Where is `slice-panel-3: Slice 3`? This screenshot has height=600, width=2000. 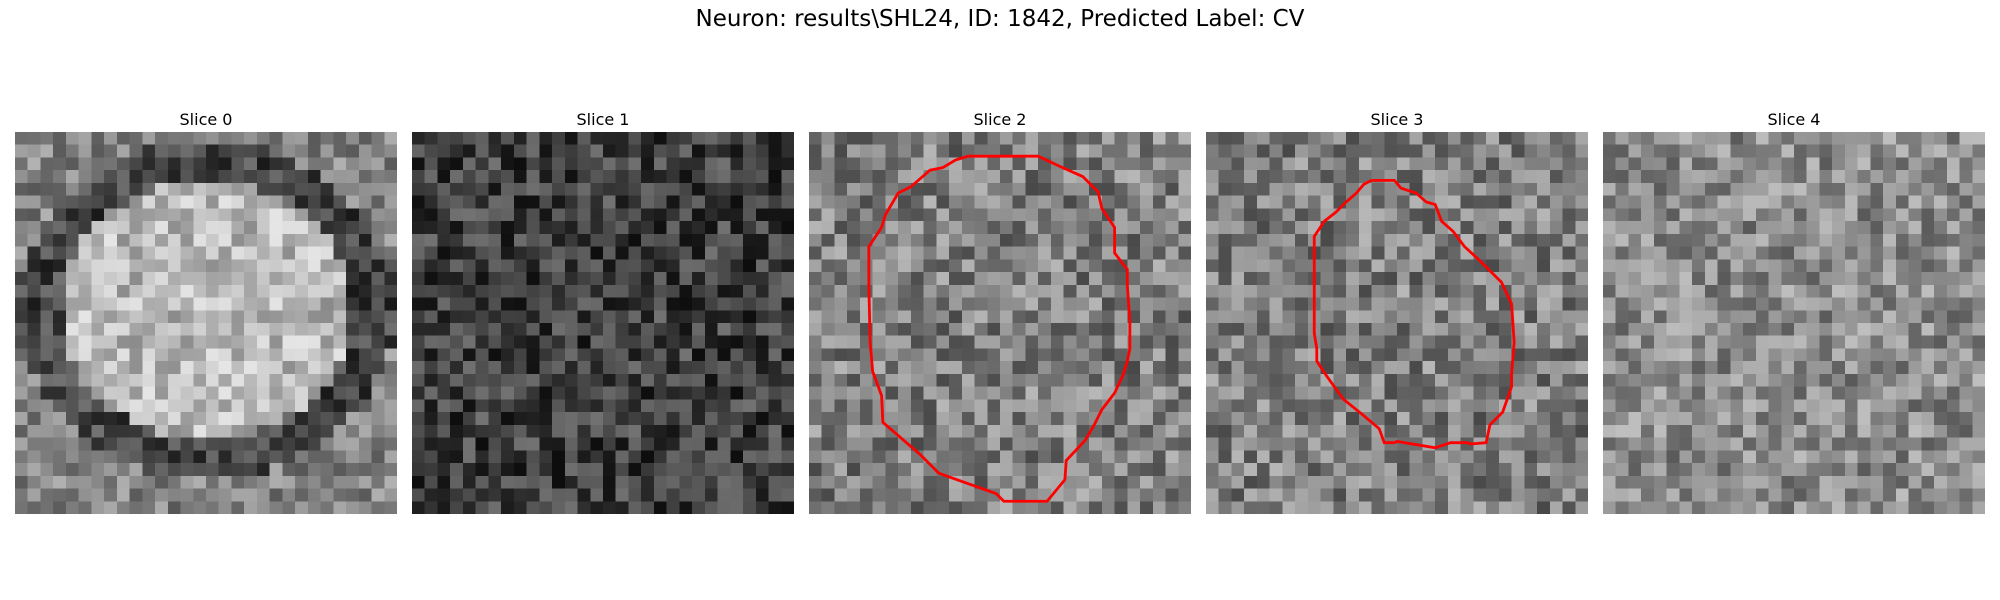 slice-panel-3: Slice 3 is located at coordinates (1397, 311).